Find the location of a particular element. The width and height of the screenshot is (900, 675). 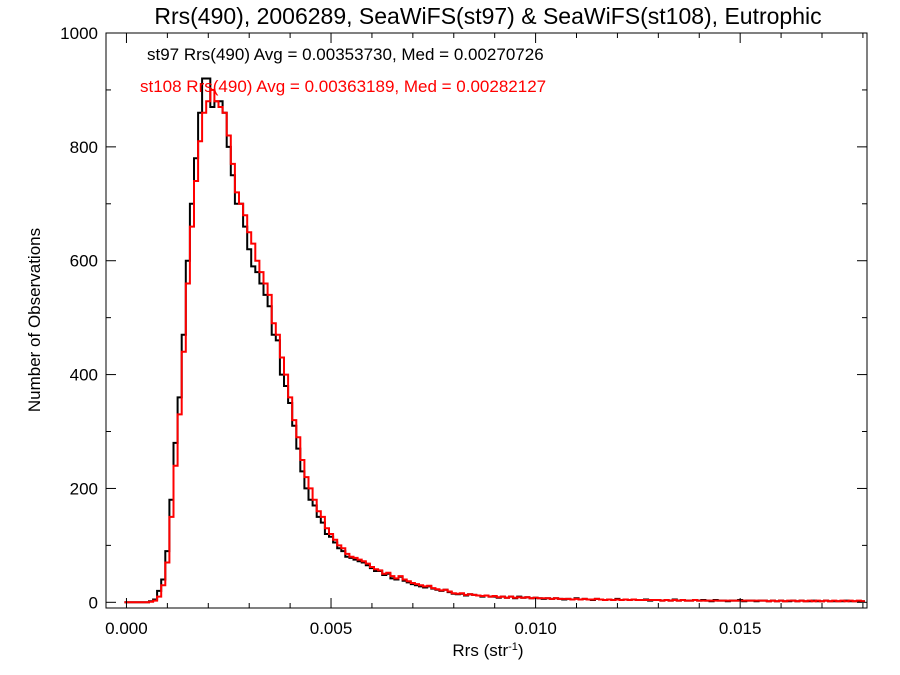

y-tick-label: 400 is located at coordinates (84, 375).